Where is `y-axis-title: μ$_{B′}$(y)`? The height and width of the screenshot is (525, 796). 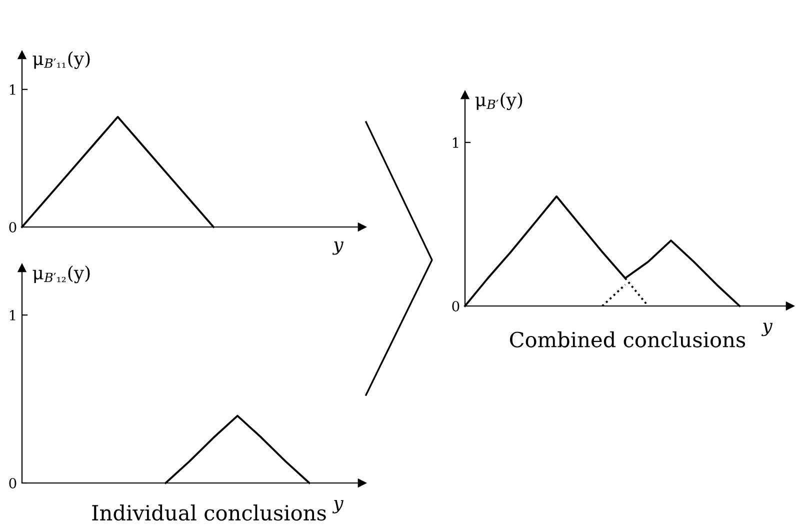 y-axis-title: μ$_{B′}$(y) is located at coordinates (498, 101).